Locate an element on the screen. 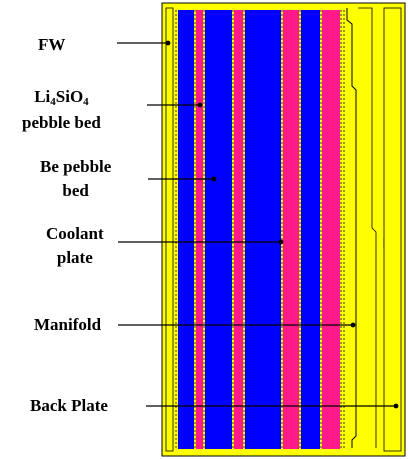 This screenshot has width=408, height=459. first-wall is located at coordinates (169, 229).